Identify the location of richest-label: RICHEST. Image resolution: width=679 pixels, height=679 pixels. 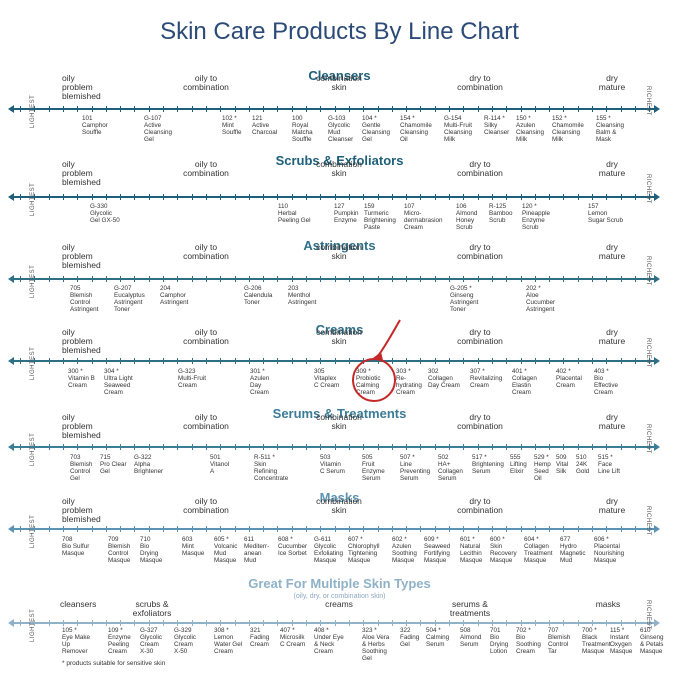
(648, 271).